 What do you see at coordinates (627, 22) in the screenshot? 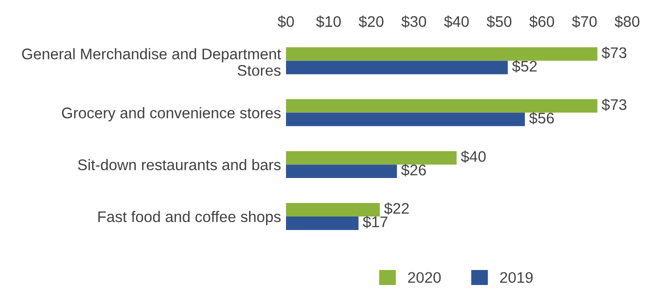
I see `x-tick-label: $80` at bounding box center [627, 22].